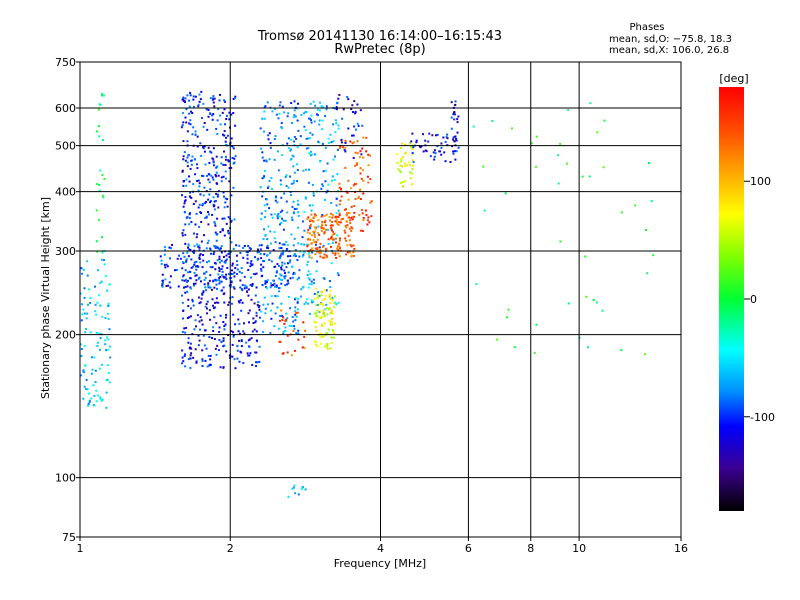 The width and height of the screenshot is (800, 600). I want to click on chart-subtitle: RwPretec (8p), so click(379, 49).